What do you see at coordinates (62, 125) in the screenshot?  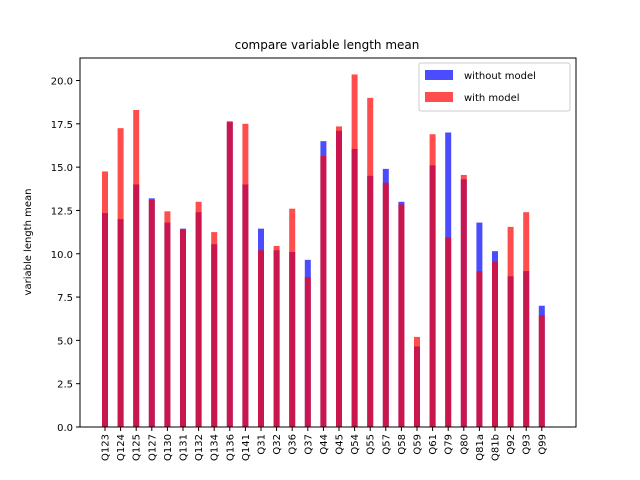 I see `y-tick-label: 17.5` at bounding box center [62, 125].